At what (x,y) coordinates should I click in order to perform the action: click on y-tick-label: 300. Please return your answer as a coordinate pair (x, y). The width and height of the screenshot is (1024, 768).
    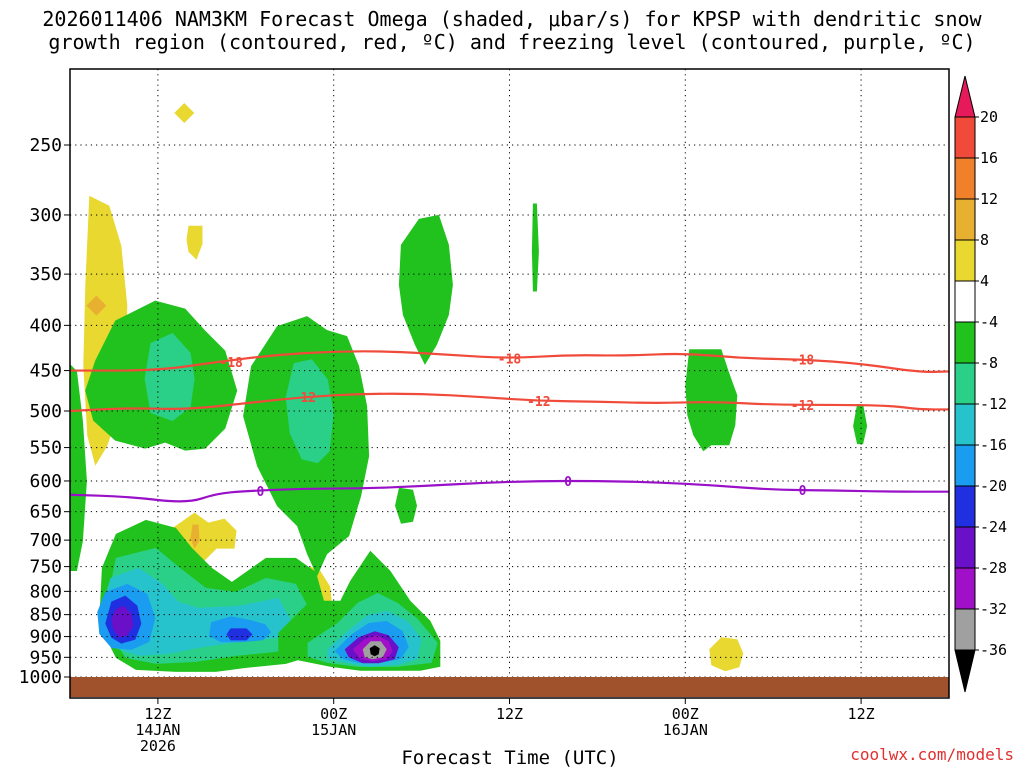
    Looking at the image, I should click on (45, 215).